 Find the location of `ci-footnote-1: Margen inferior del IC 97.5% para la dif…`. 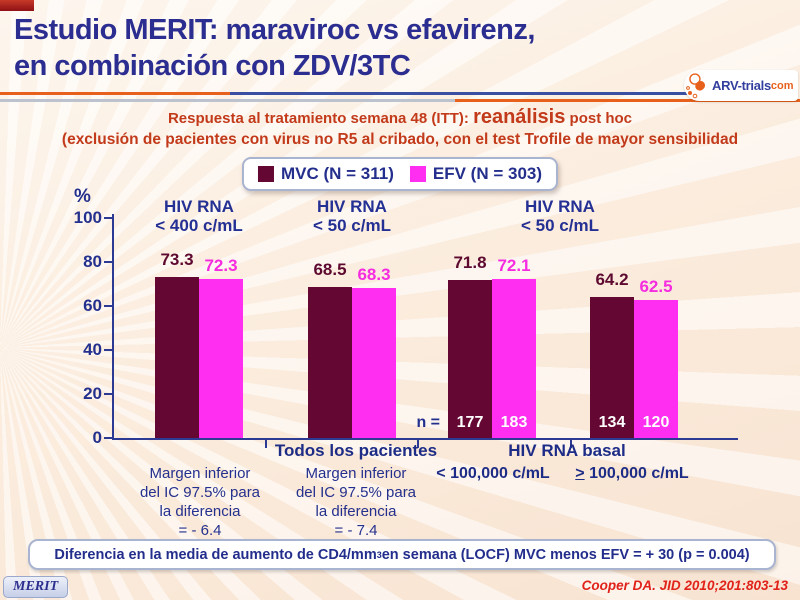

ci-footnote-1: Margen inferior del IC 97.5% para la dif… is located at coordinates (200, 502).